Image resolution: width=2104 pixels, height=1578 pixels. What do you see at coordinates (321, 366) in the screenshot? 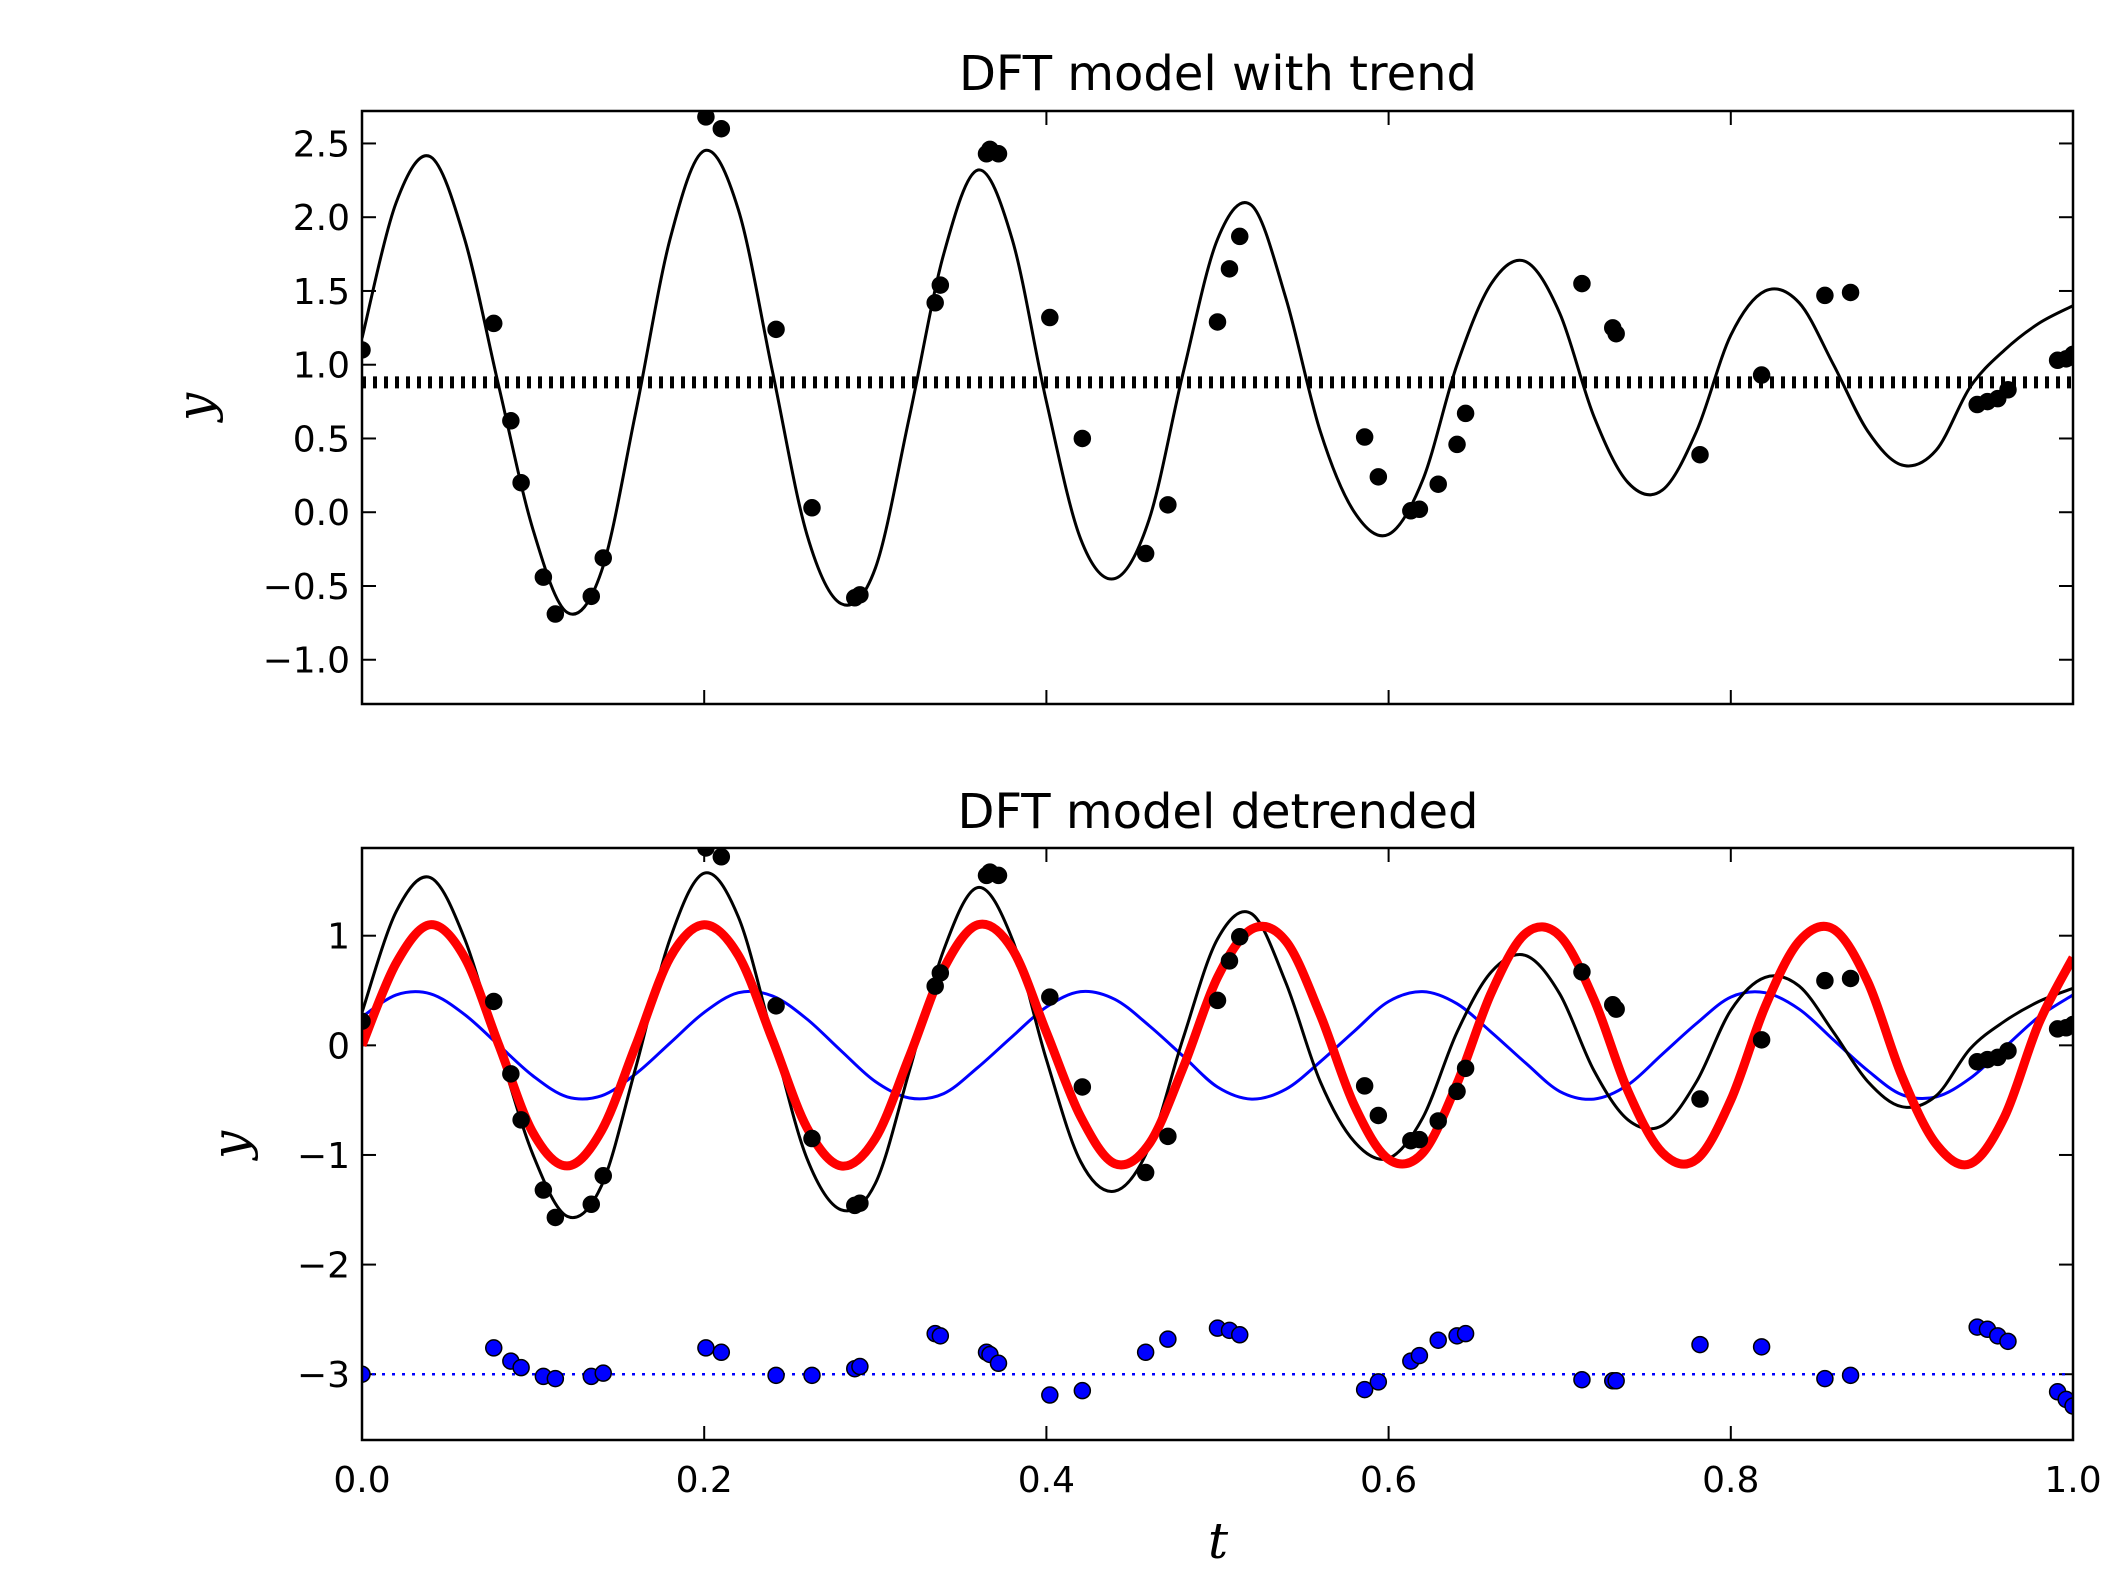
I see `y-tick-label: 1.0` at bounding box center [321, 366].